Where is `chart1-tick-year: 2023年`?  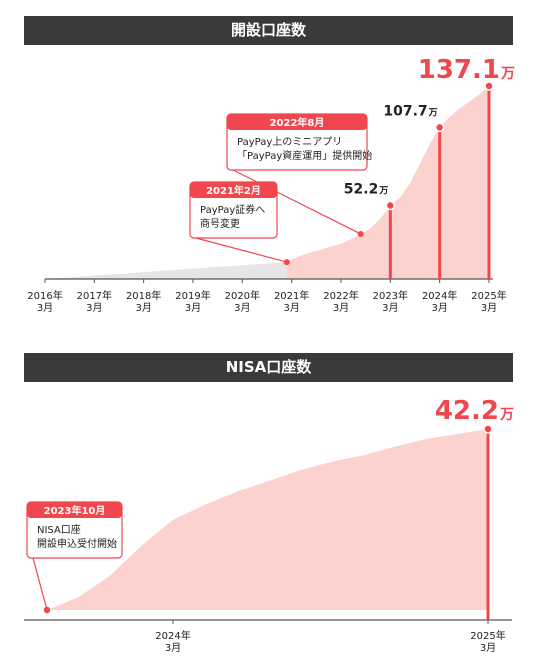
chart1-tick-year: 2023年 is located at coordinates (390, 295).